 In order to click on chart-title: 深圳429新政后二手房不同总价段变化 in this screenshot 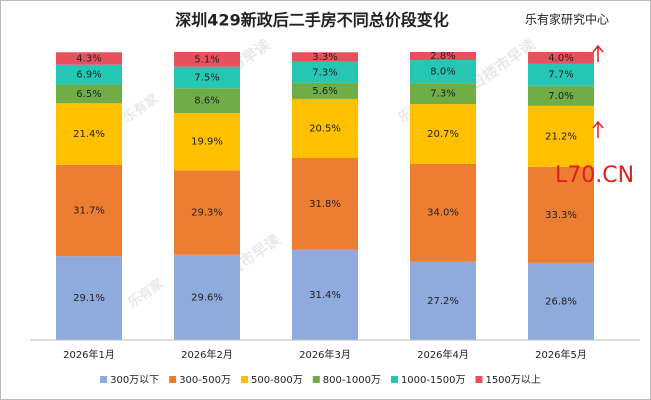, I will do `click(311, 20)`.